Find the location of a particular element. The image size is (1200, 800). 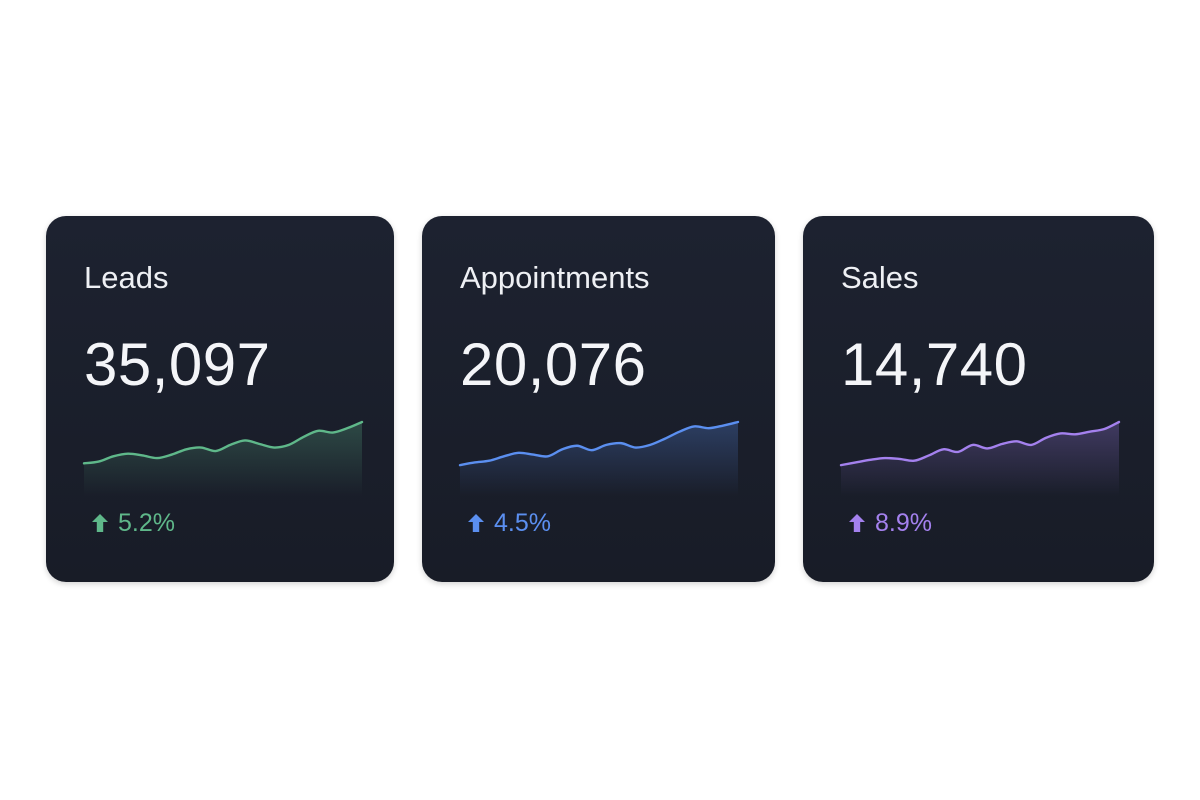

card-title: Leads is located at coordinates (126, 277).